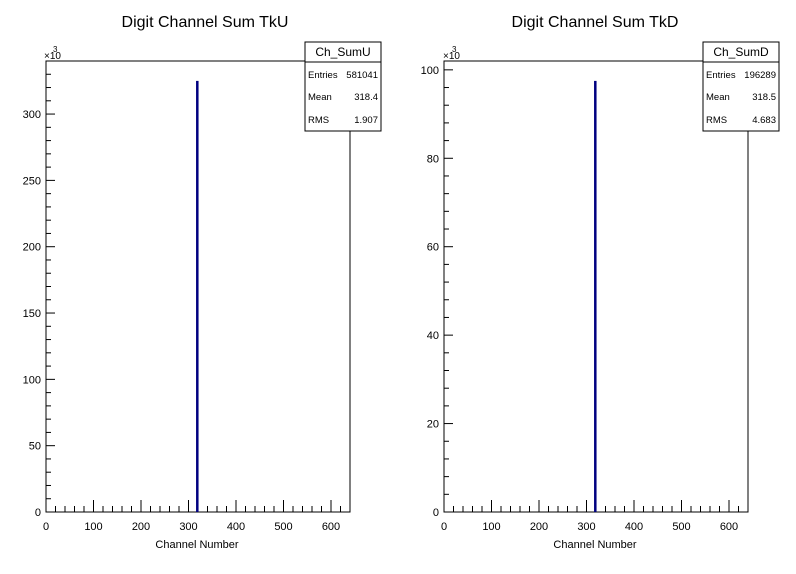 Image resolution: width=796 pixels, height=574 pixels. What do you see at coordinates (32, 314) in the screenshot?
I see `y-tick-label: 150` at bounding box center [32, 314].